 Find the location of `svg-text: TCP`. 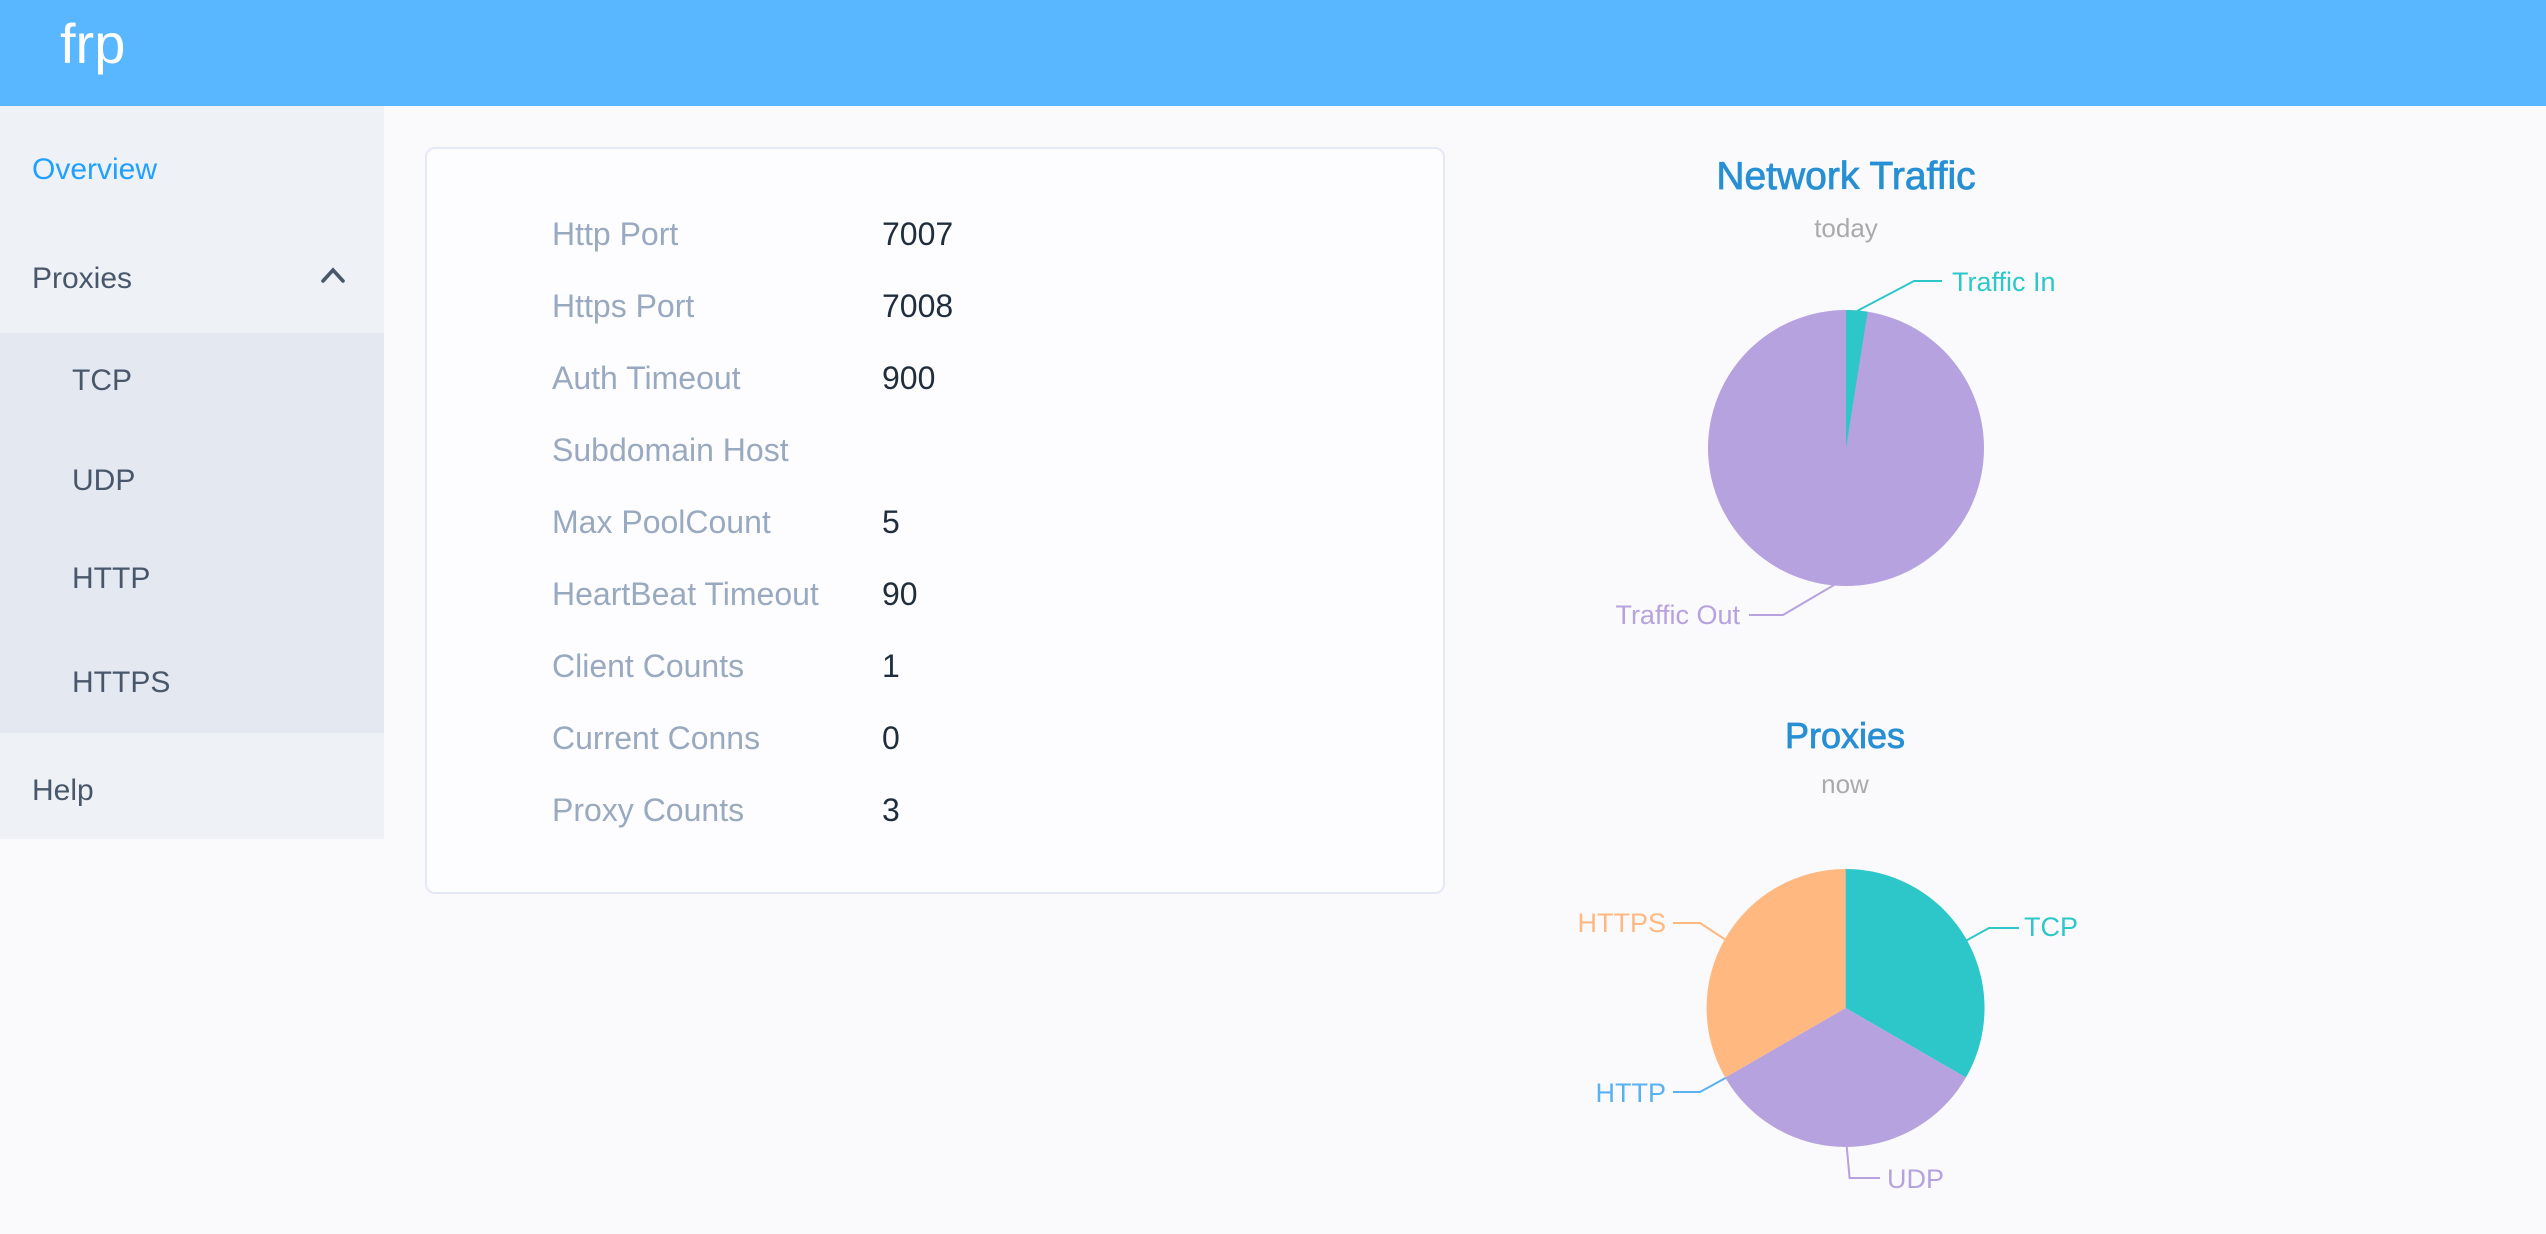

svg-text: TCP is located at coordinates (2051, 927).